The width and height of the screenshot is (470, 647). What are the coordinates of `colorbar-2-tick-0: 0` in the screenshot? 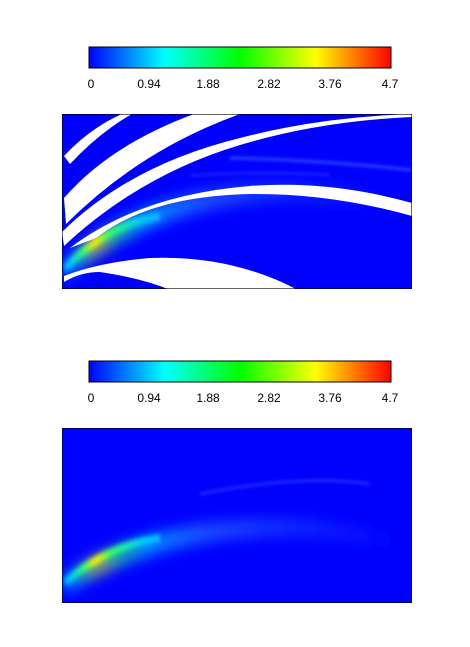 It's located at (91, 398).